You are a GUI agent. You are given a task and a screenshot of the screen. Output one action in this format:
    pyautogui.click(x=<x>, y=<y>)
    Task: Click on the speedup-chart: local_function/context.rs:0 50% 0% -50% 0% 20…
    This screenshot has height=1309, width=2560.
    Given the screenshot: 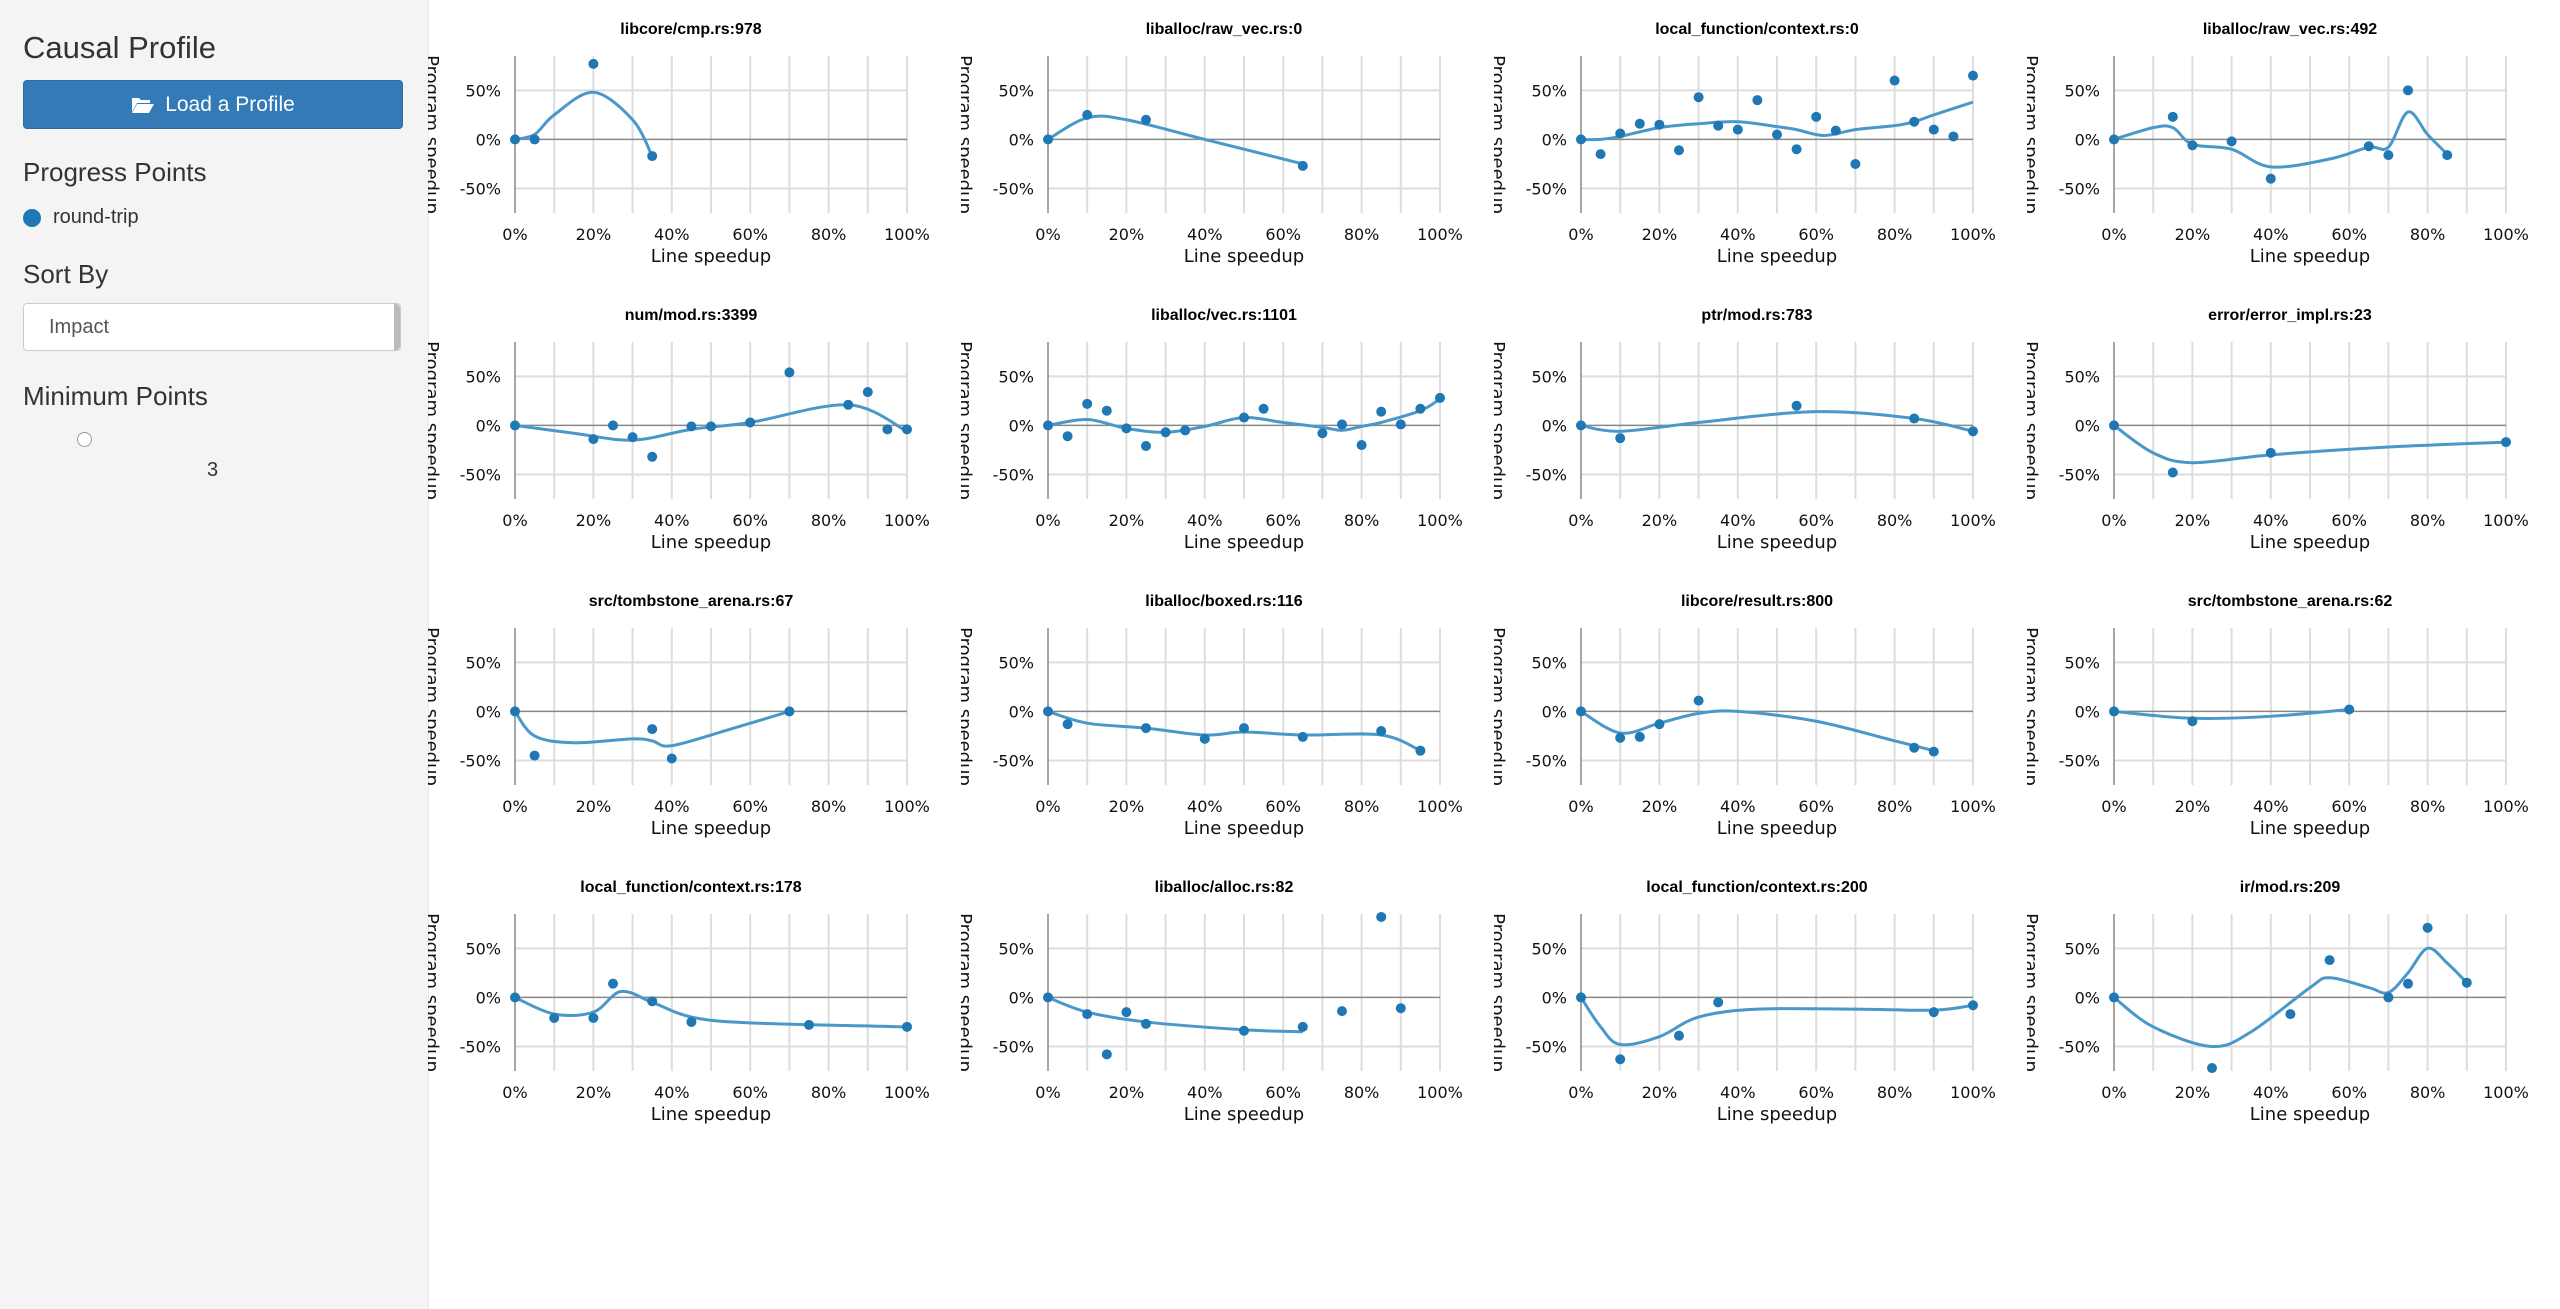 What is the action you would take?
    pyautogui.click(x=1745, y=144)
    